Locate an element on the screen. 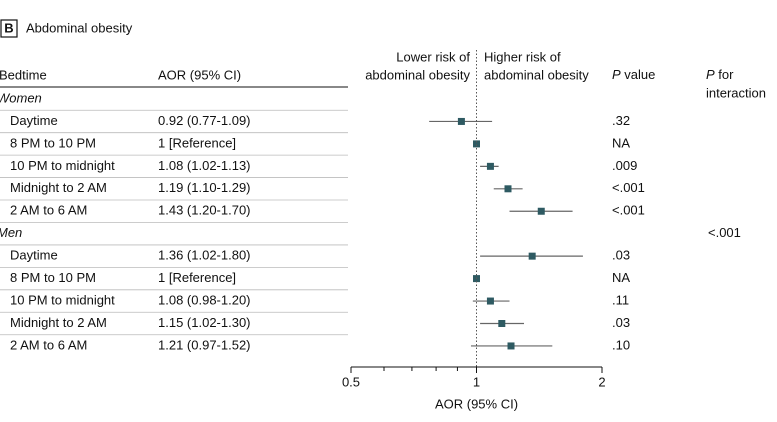 Image resolution: width=777 pixels, height=422 pixels. panel-label: B is located at coordinates (8, 27).